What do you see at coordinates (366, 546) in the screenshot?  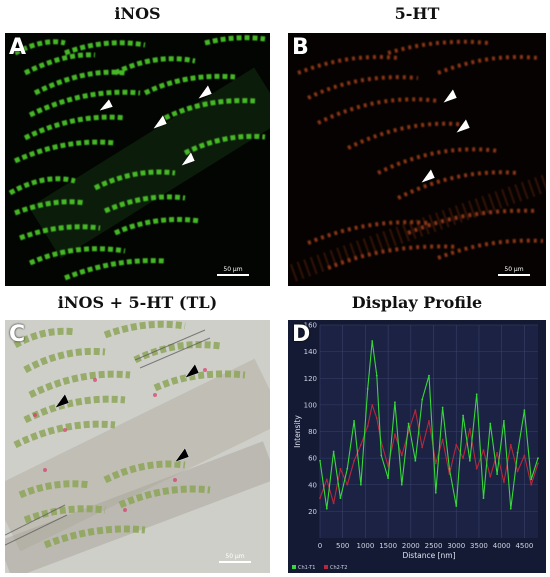 I see `x-tick-label: 1000` at bounding box center [366, 546].